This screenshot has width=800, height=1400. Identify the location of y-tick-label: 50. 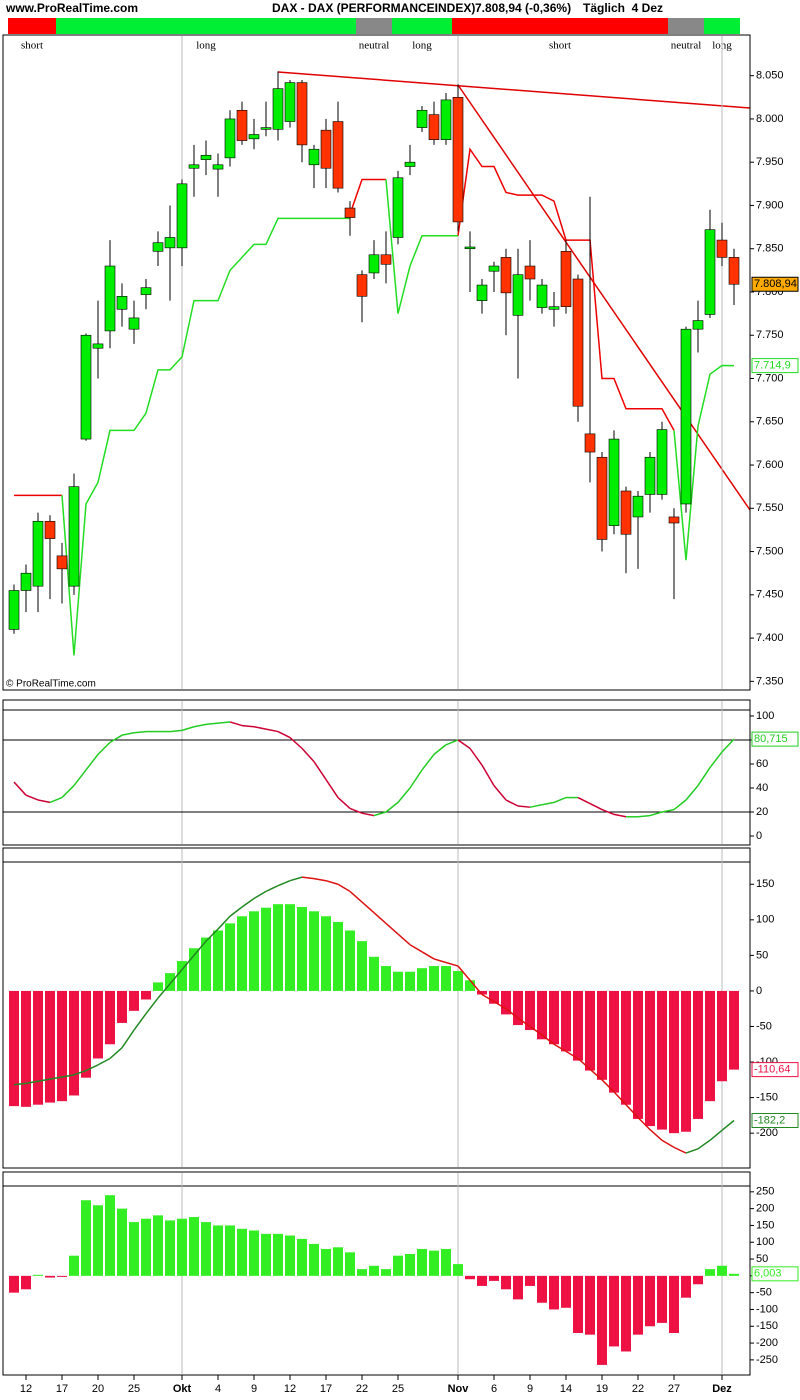
(762, 1259).